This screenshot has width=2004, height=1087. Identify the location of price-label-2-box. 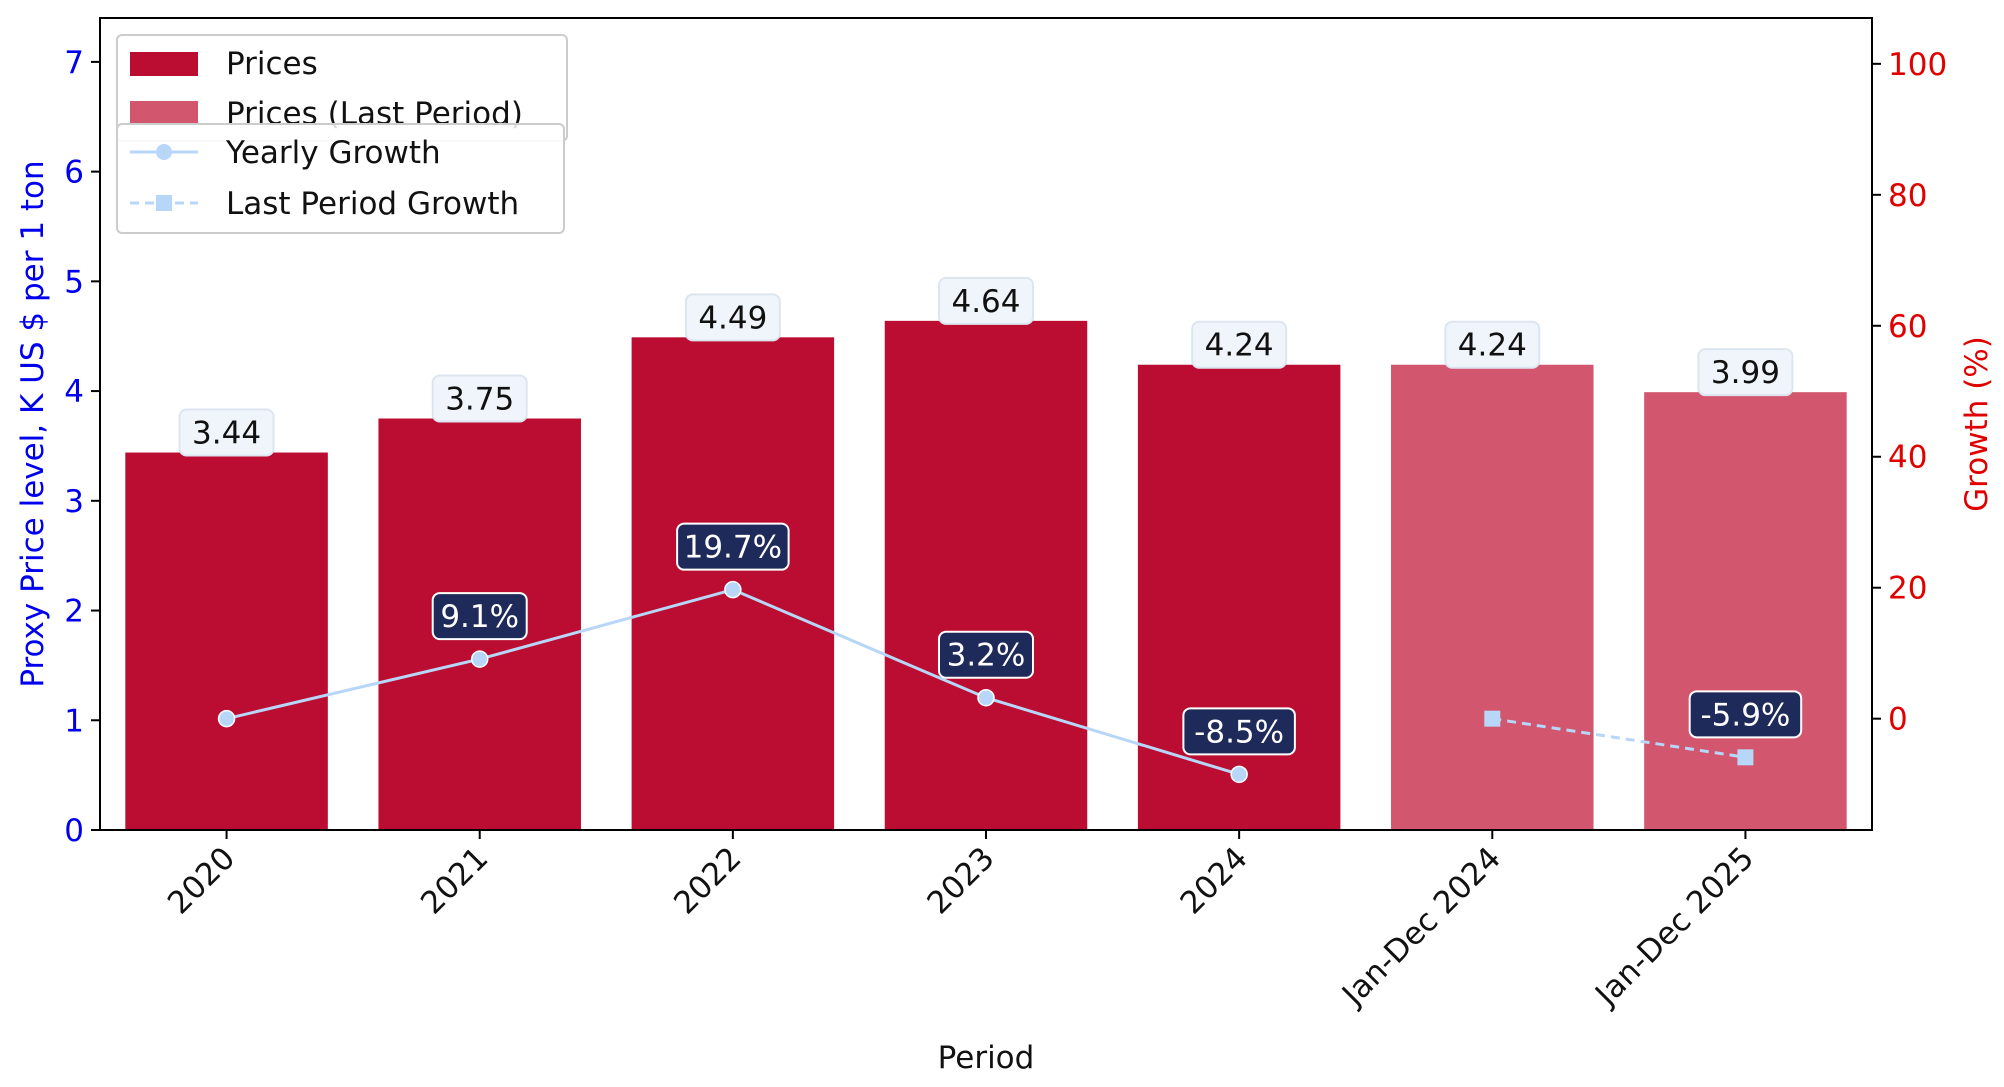
(732, 317).